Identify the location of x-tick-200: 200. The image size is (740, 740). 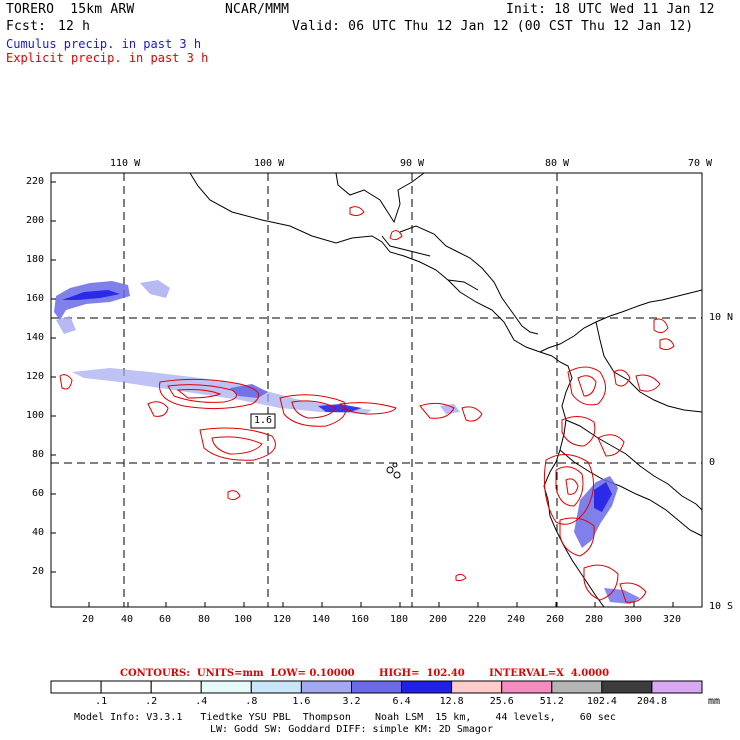
(438, 619).